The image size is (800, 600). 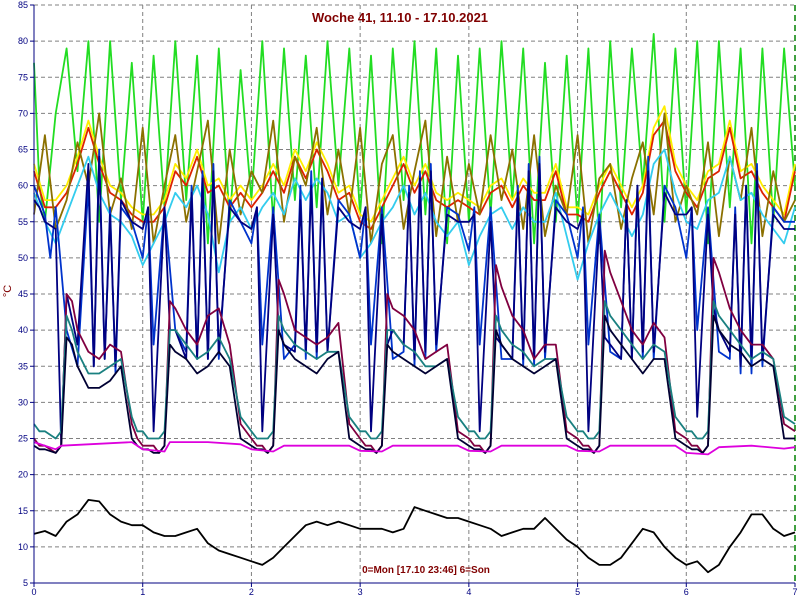 What do you see at coordinates (360, 592) in the screenshot?
I see `x-tick-label: 3` at bounding box center [360, 592].